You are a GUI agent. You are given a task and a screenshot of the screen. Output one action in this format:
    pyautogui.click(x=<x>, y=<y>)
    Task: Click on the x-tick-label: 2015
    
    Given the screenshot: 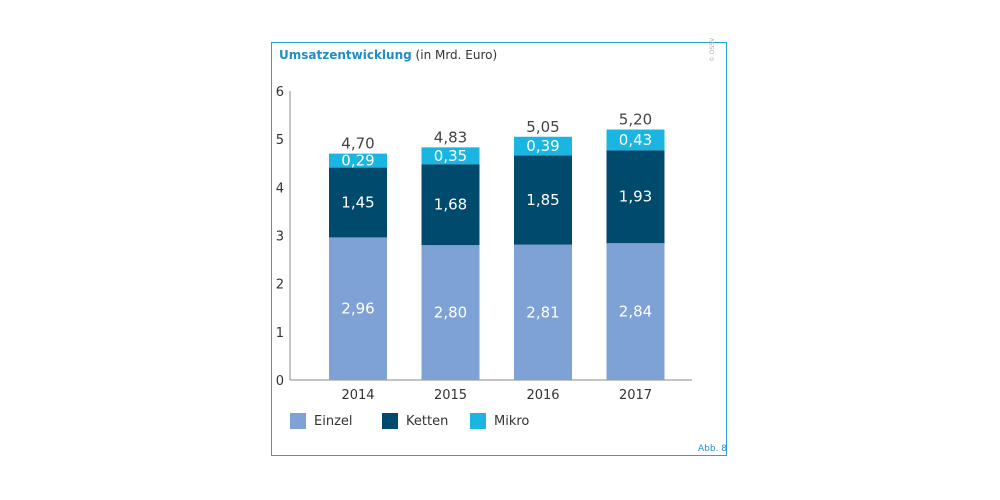 What is the action you would take?
    pyautogui.click(x=450, y=395)
    